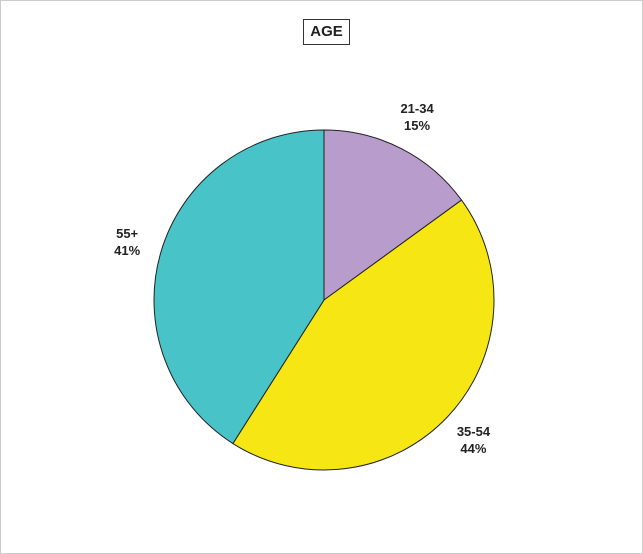  I want to click on chart-title: AGE, so click(326, 31).